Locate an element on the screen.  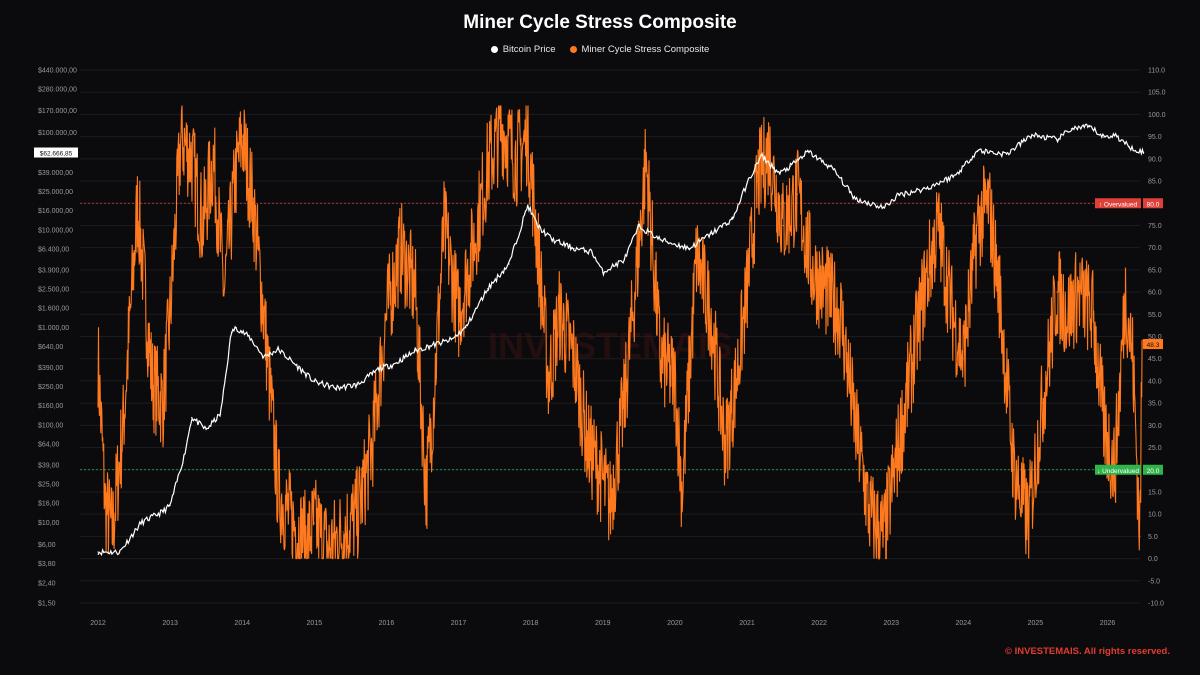
x-tick-label: 2019 is located at coordinates (603, 623).